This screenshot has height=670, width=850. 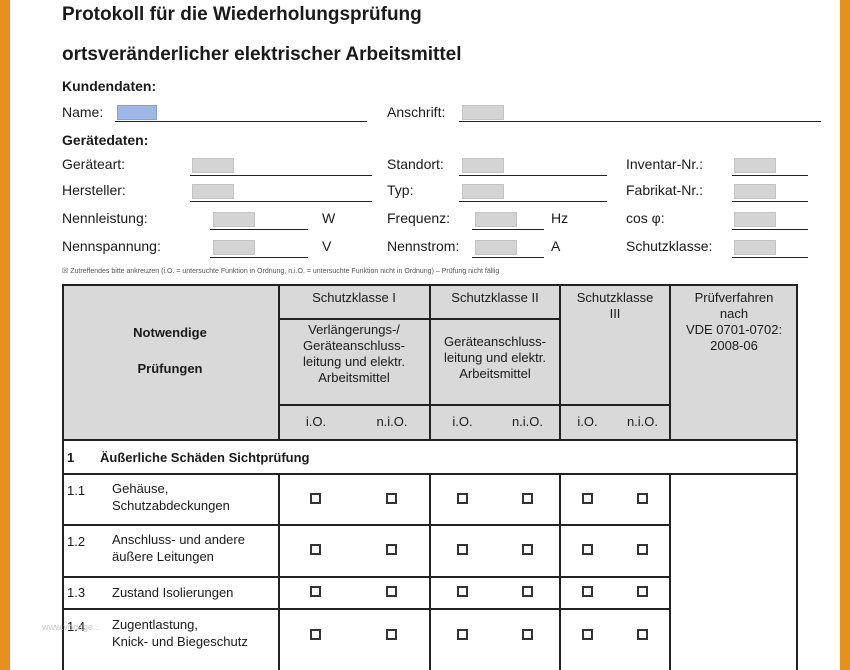 What do you see at coordinates (556, 246) in the screenshot?
I see `unit-ampere: A` at bounding box center [556, 246].